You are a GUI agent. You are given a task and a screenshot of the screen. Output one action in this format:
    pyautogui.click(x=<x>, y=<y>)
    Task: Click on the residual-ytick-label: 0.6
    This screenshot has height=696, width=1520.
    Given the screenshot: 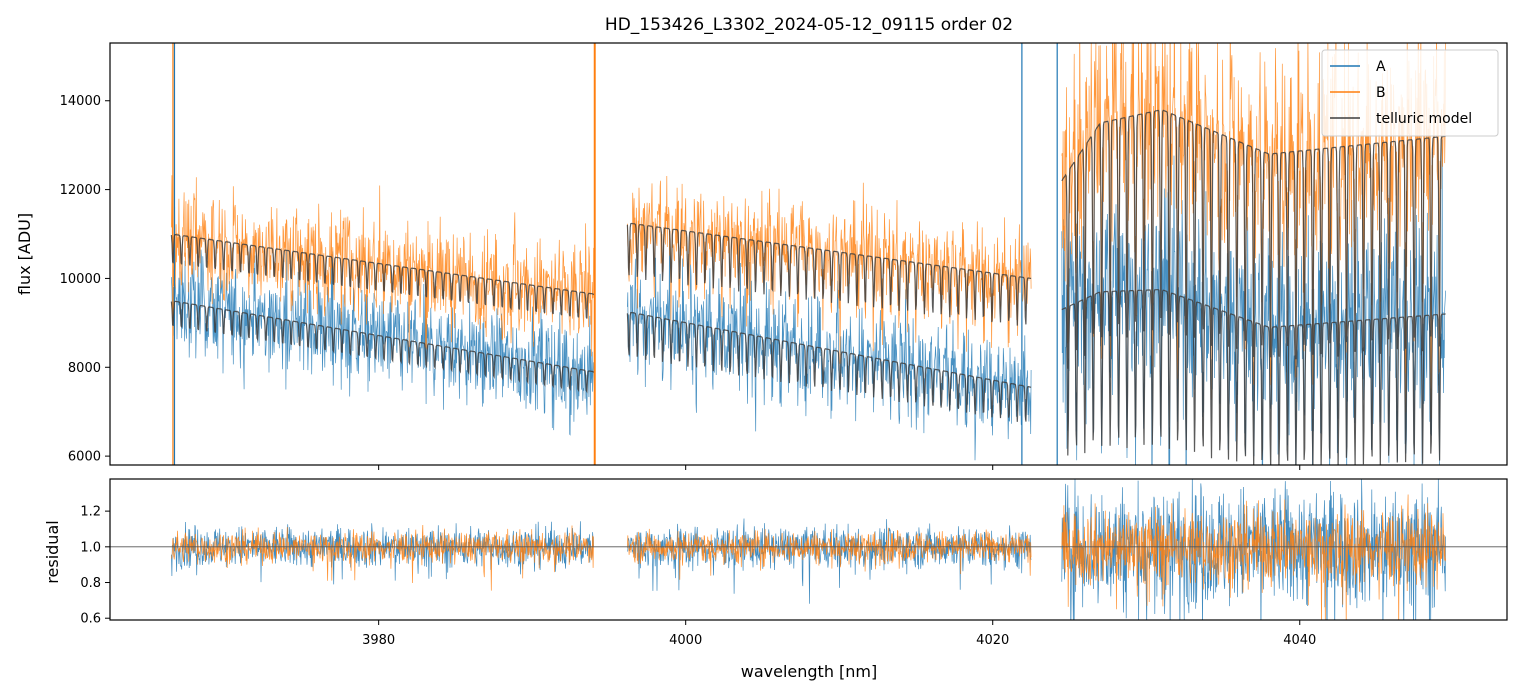 What is the action you would take?
    pyautogui.click(x=90, y=619)
    